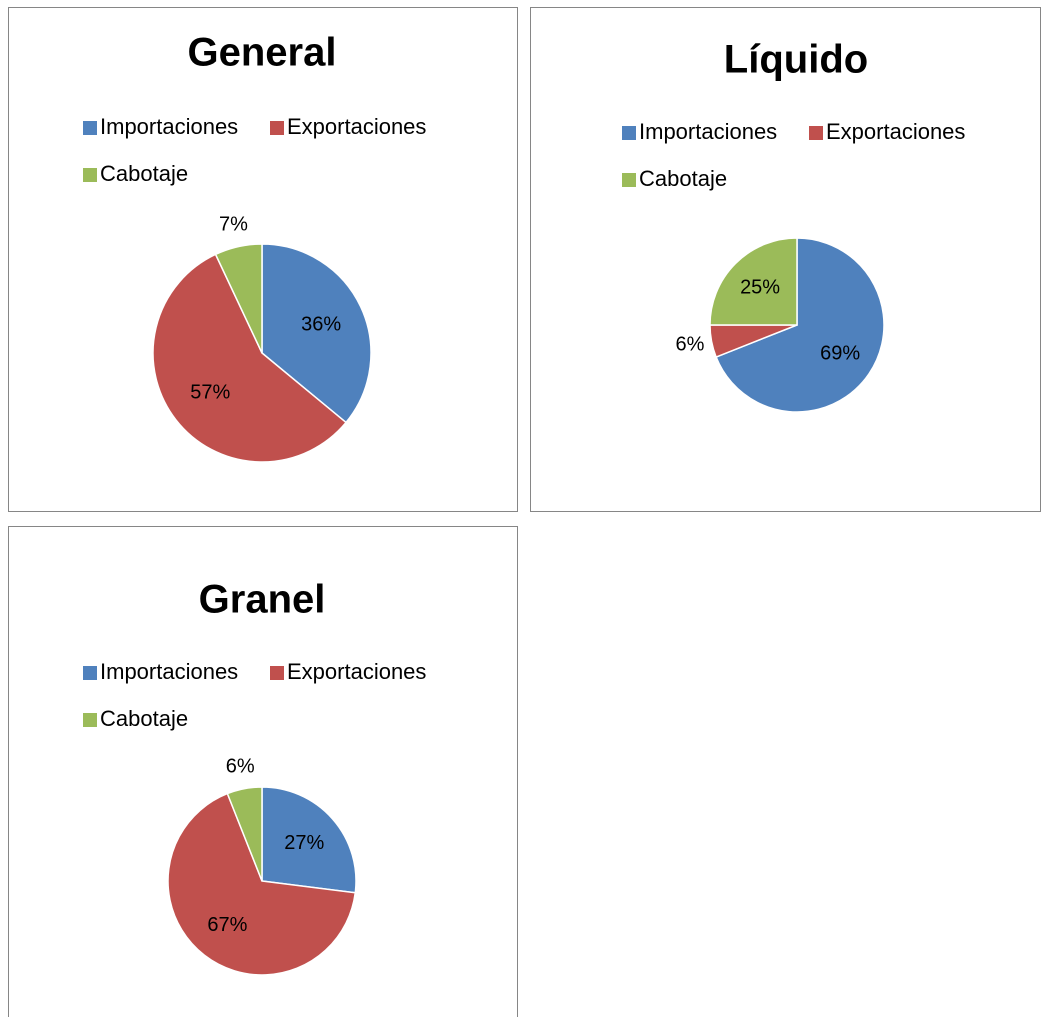 This screenshot has height=1017, width=1048. What do you see at coordinates (304, 843) in the screenshot?
I see `data-label: 27%` at bounding box center [304, 843].